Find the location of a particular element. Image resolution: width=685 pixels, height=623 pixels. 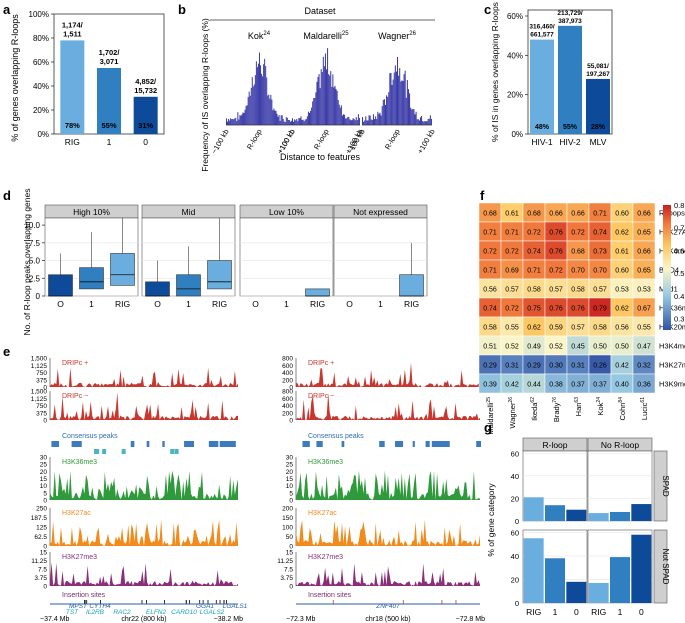

panel-f-cell-value: 0.72 is located at coordinates (512, 309).